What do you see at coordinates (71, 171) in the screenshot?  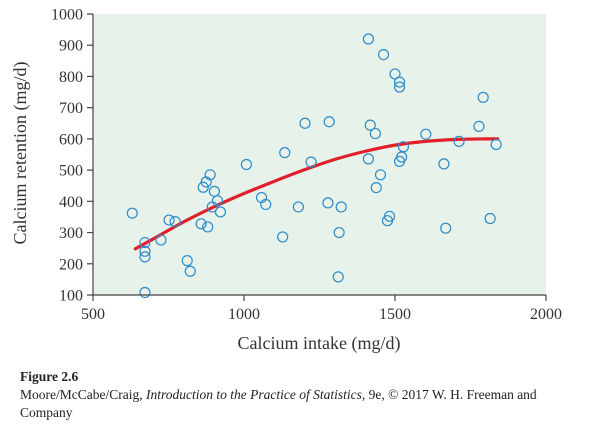 I see `y-tick-label: 500` at bounding box center [71, 171].